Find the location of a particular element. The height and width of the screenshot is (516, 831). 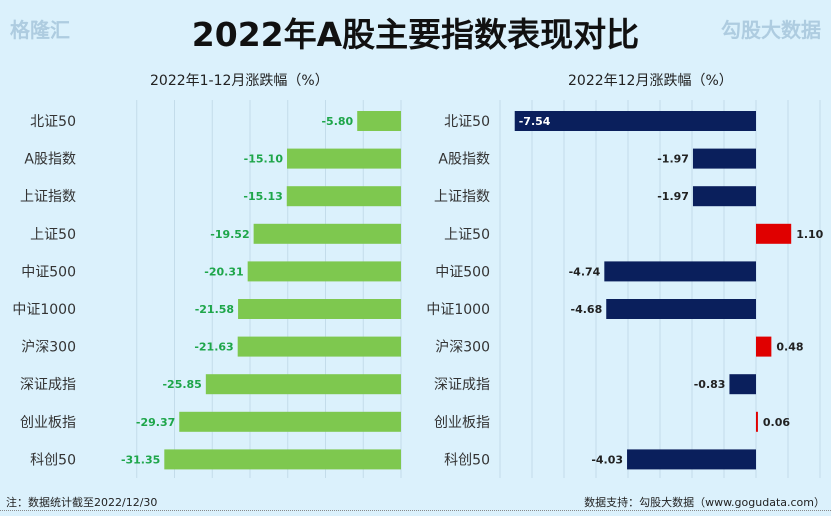

chart-title: 2022年A股主要指数表现对比 is located at coordinates (415, 34).